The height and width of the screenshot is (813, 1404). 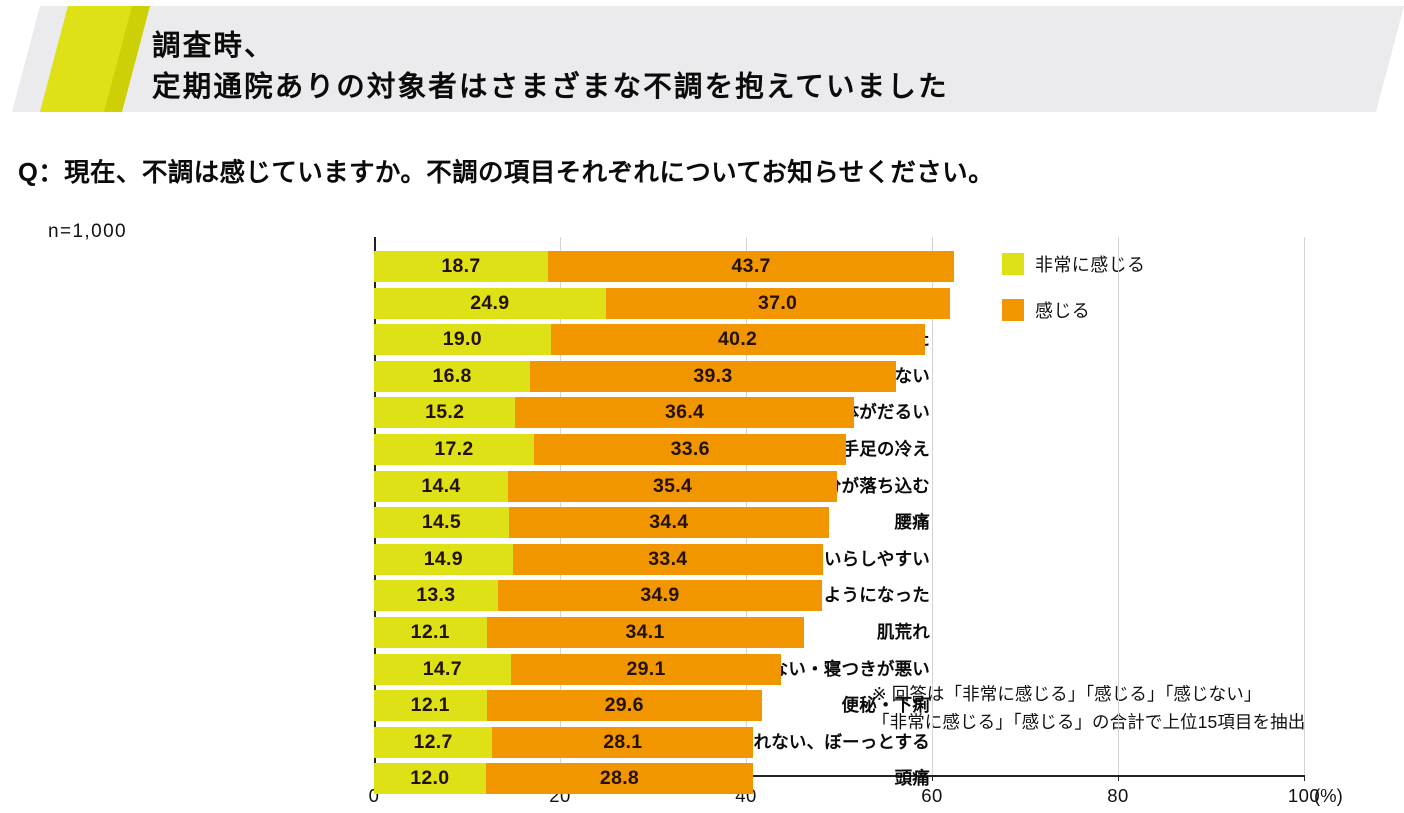 I want to click on bar-value-label: 14.7, so click(x=442, y=668).